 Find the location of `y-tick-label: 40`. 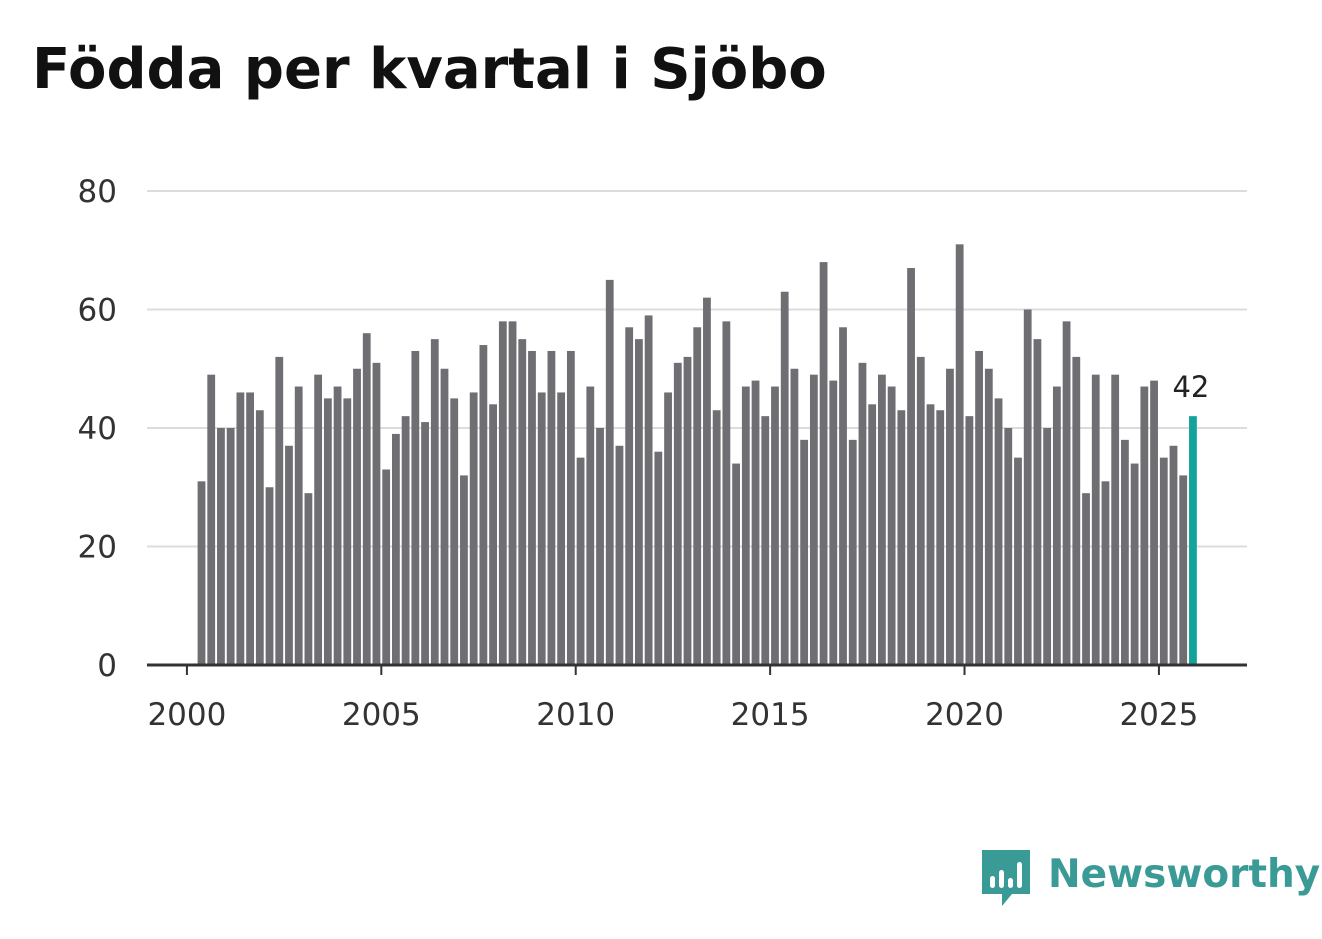

y-tick-label: 40 is located at coordinates (97, 429).